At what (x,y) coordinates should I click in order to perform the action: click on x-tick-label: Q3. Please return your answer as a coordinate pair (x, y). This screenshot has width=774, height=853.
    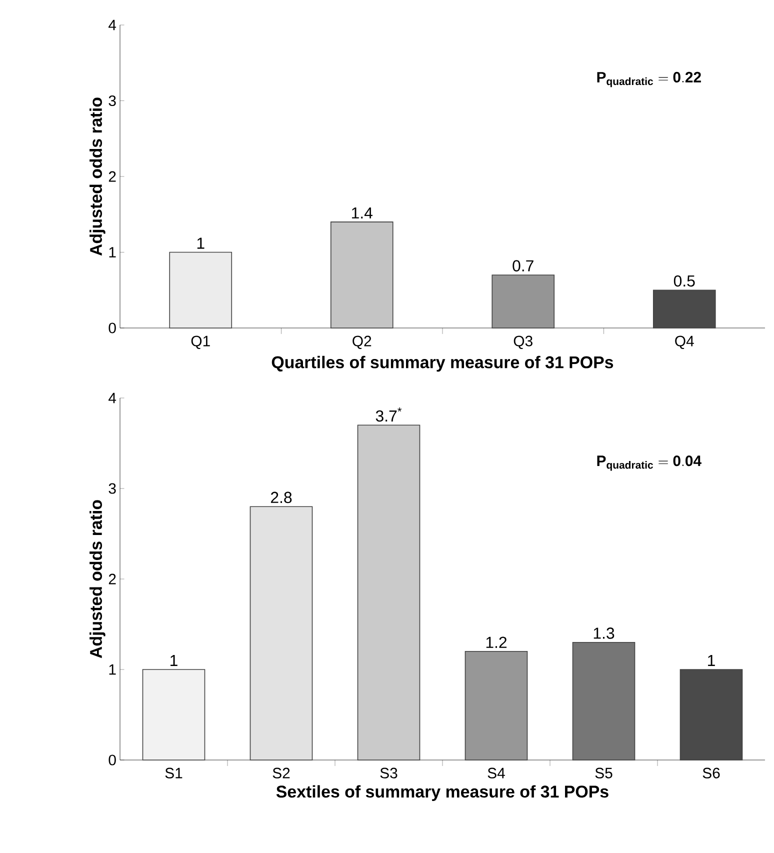
    Looking at the image, I should click on (523, 343).